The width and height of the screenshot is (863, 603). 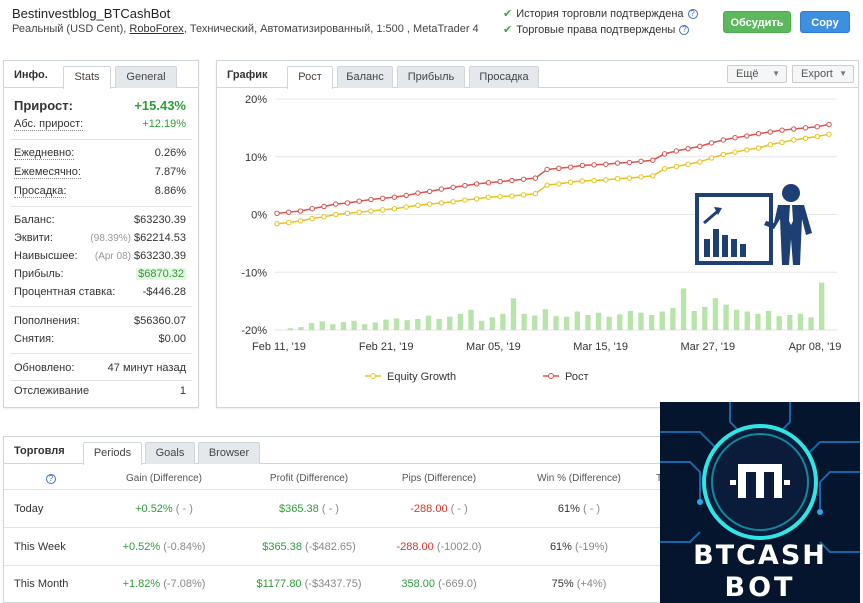 What do you see at coordinates (146, 77) in the screenshot?
I see `tab-general: General` at bounding box center [146, 77].